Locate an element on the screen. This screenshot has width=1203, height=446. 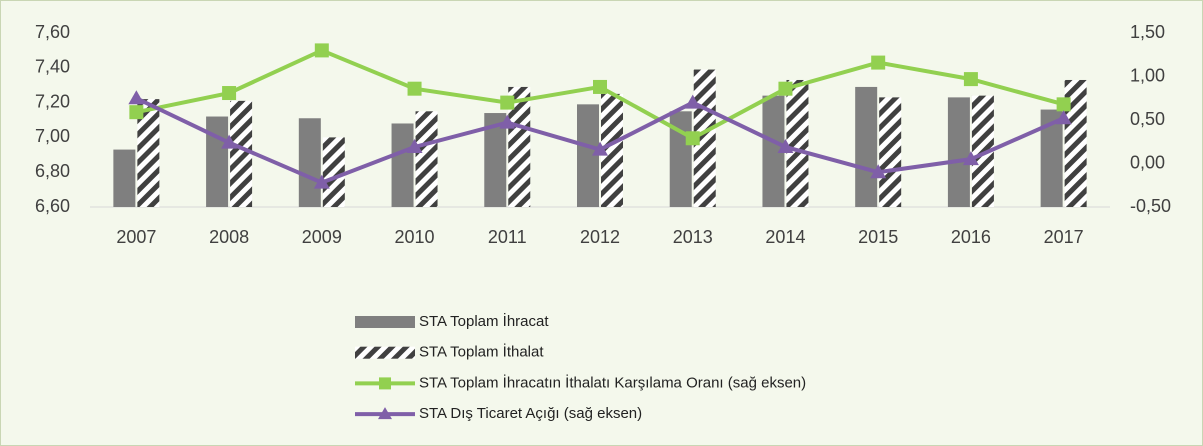
y-tick-label: 7,60 is located at coordinates (52, 32).